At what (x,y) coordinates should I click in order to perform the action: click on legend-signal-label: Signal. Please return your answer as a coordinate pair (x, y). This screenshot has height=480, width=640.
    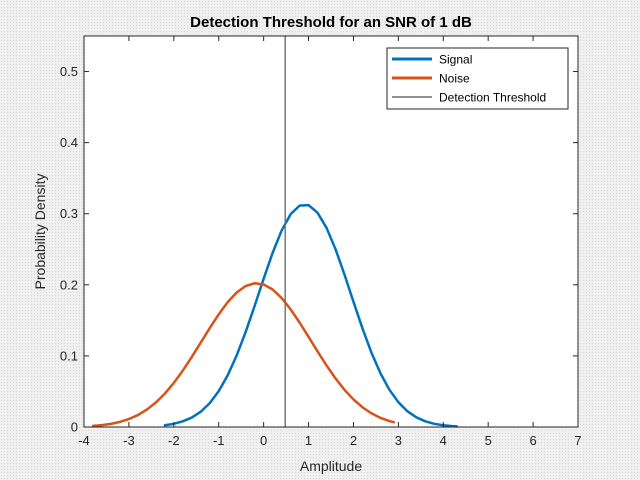
    Looking at the image, I should click on (455, 60).